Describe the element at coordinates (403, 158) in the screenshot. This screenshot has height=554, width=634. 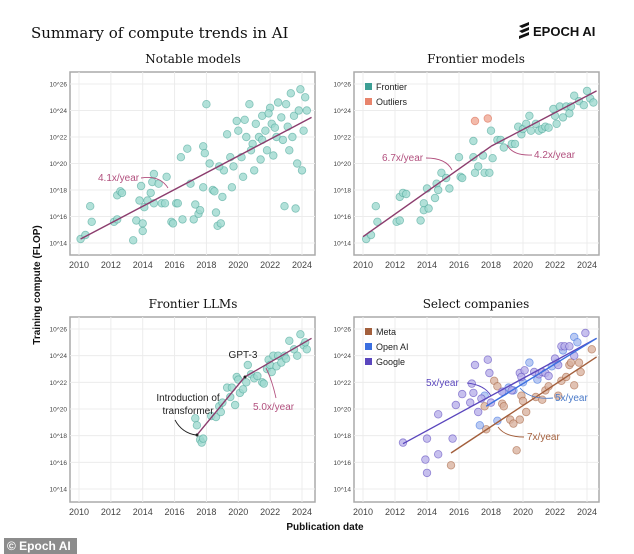
I see `trend-annotation: 6.7x/year` at that location.